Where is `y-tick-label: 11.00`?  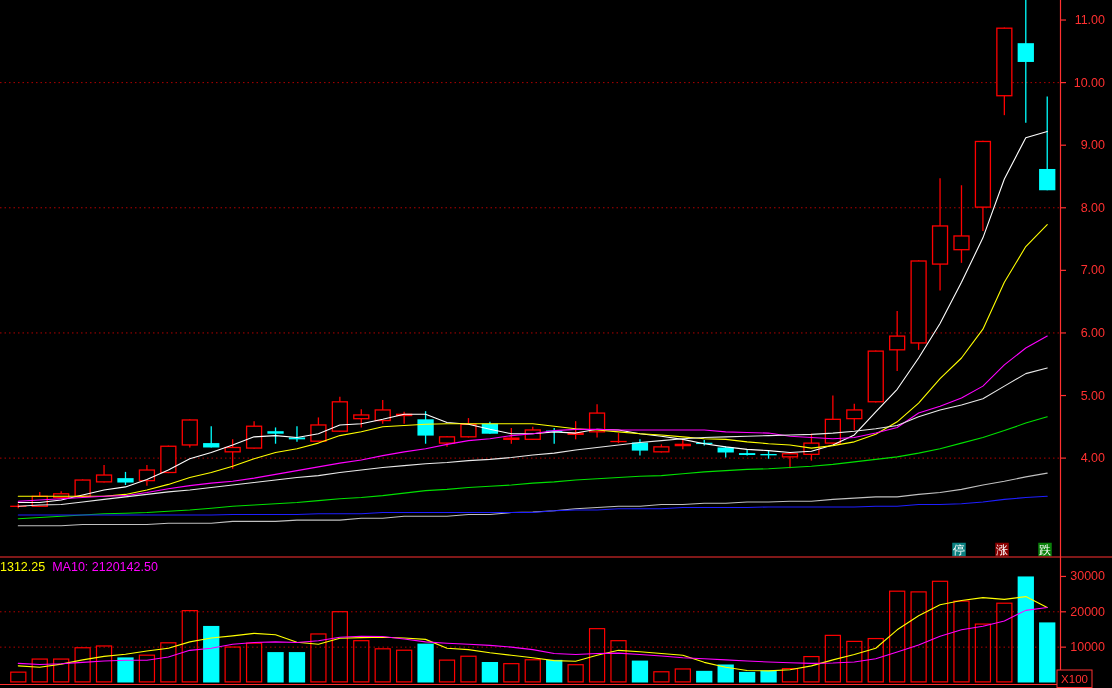
y-tick-label: 11.00 is located at coordinates (1090, 20).